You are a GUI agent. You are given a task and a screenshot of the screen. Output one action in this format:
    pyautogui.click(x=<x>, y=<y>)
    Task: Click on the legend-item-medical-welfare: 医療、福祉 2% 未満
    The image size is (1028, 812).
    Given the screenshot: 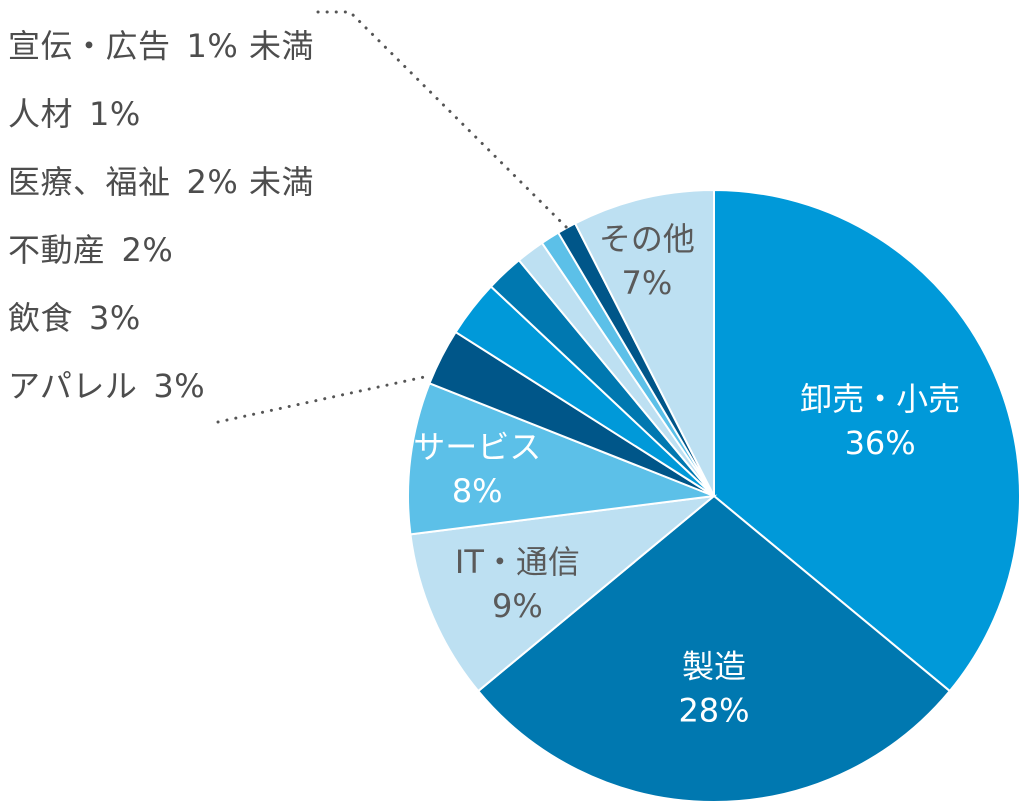 What is the action you would take?
    pyautogui.click(x=161, y=182)
    